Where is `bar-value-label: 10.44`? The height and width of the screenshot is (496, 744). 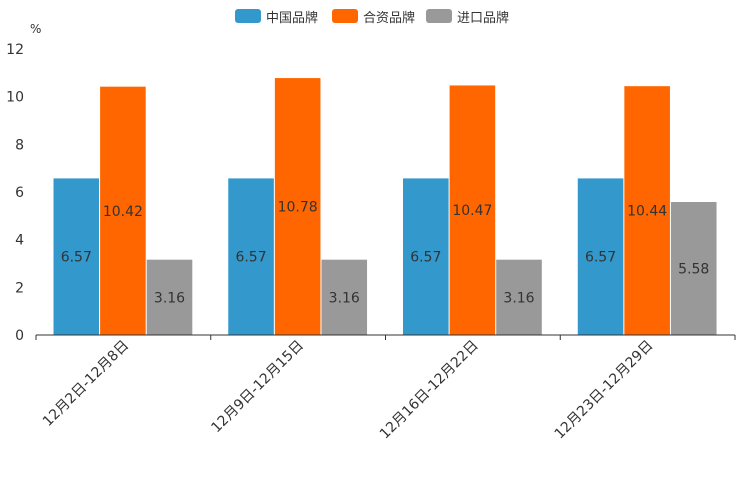 bar-value-label: 10.44 is located at coordinates (647, 212).